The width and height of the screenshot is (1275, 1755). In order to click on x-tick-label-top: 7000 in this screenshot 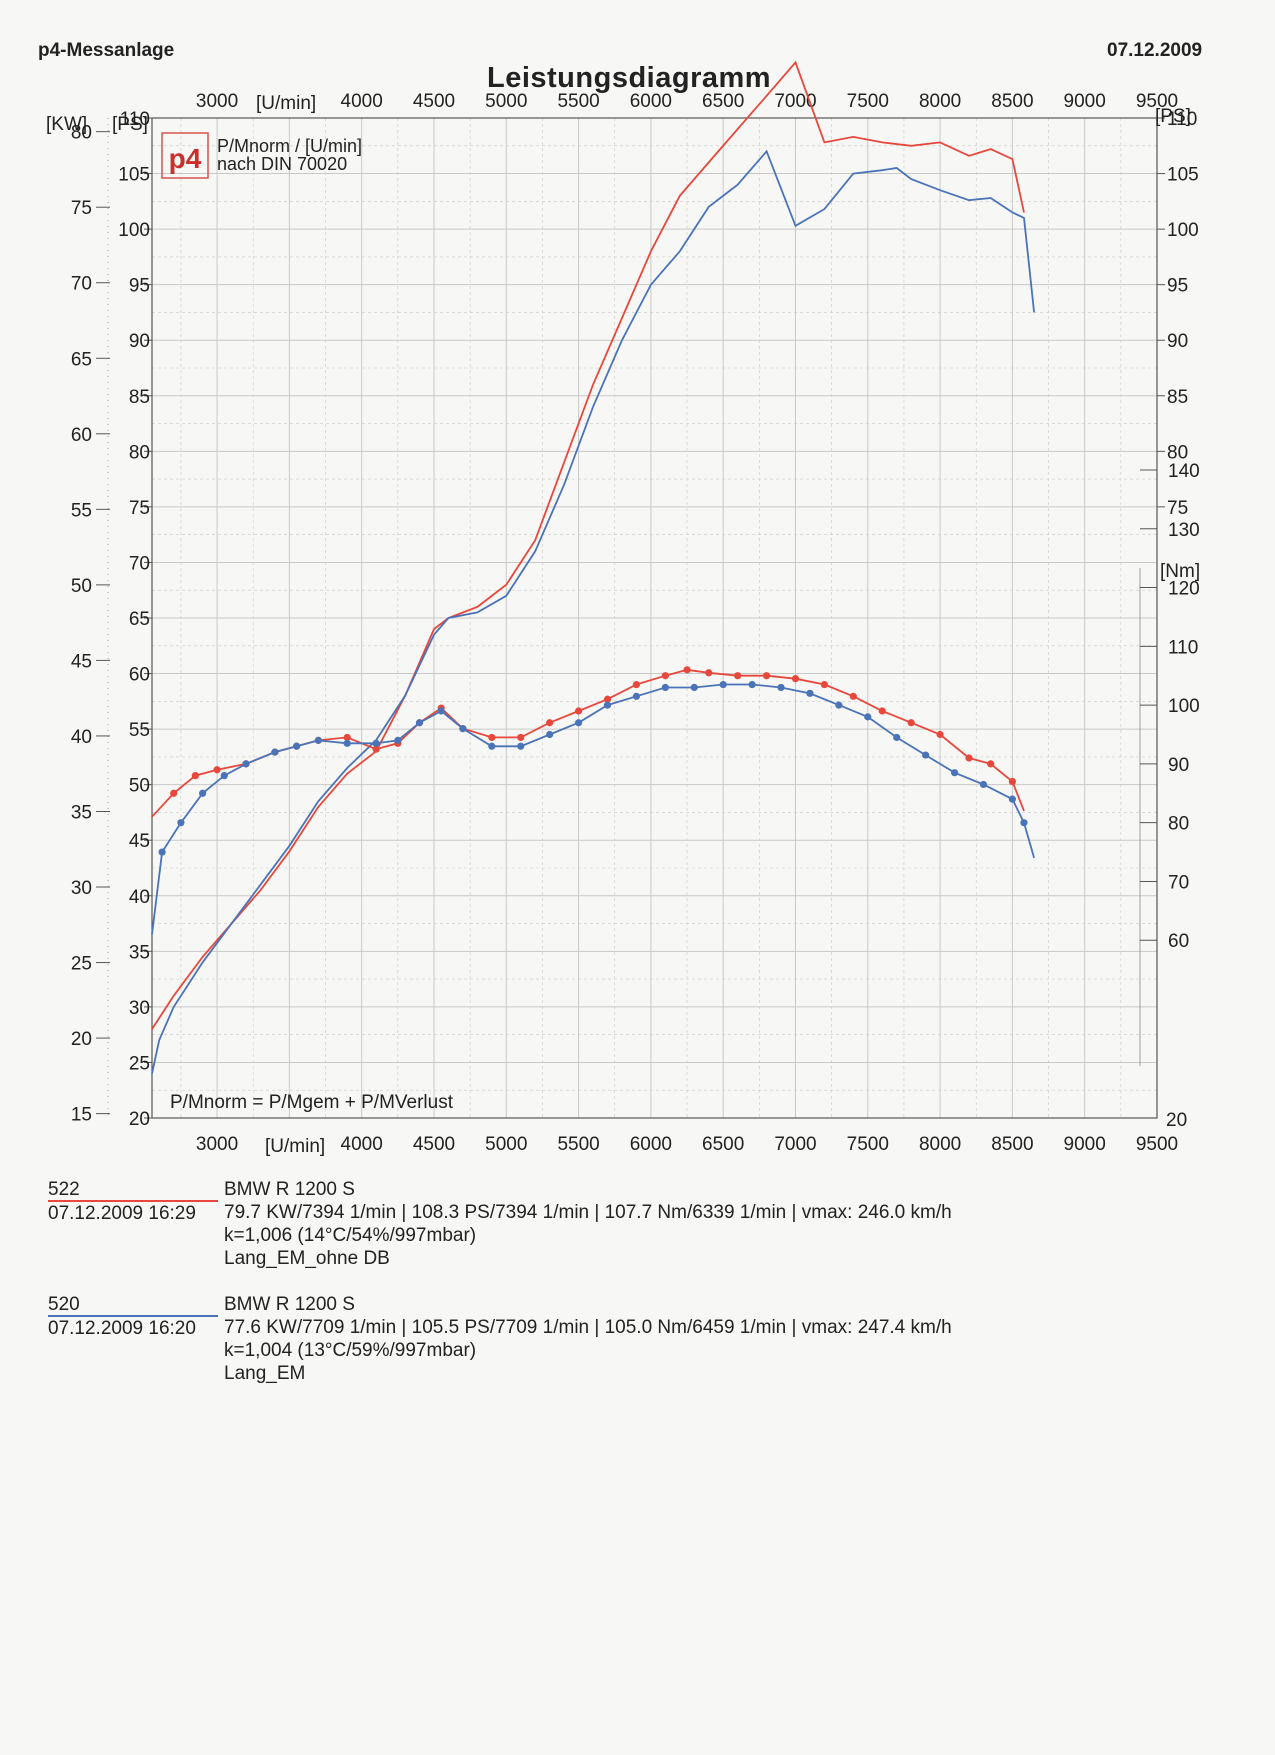, I will do `click(795, 101)`.